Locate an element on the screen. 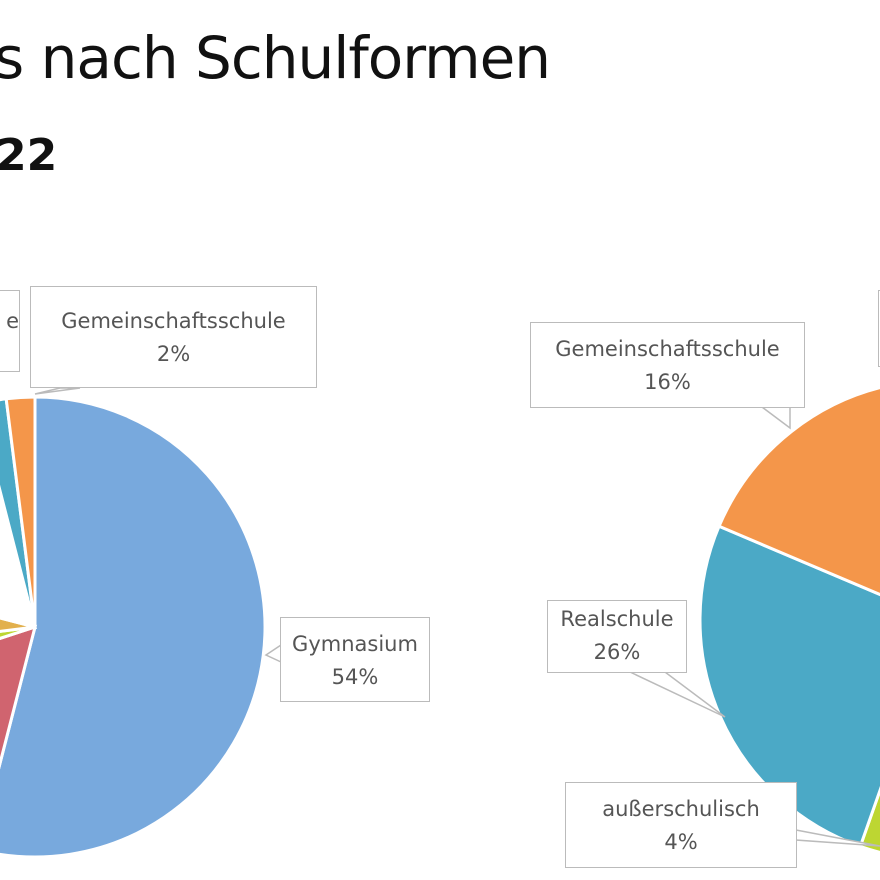  pointer-gymnasium is located at coordinates (273, 653).